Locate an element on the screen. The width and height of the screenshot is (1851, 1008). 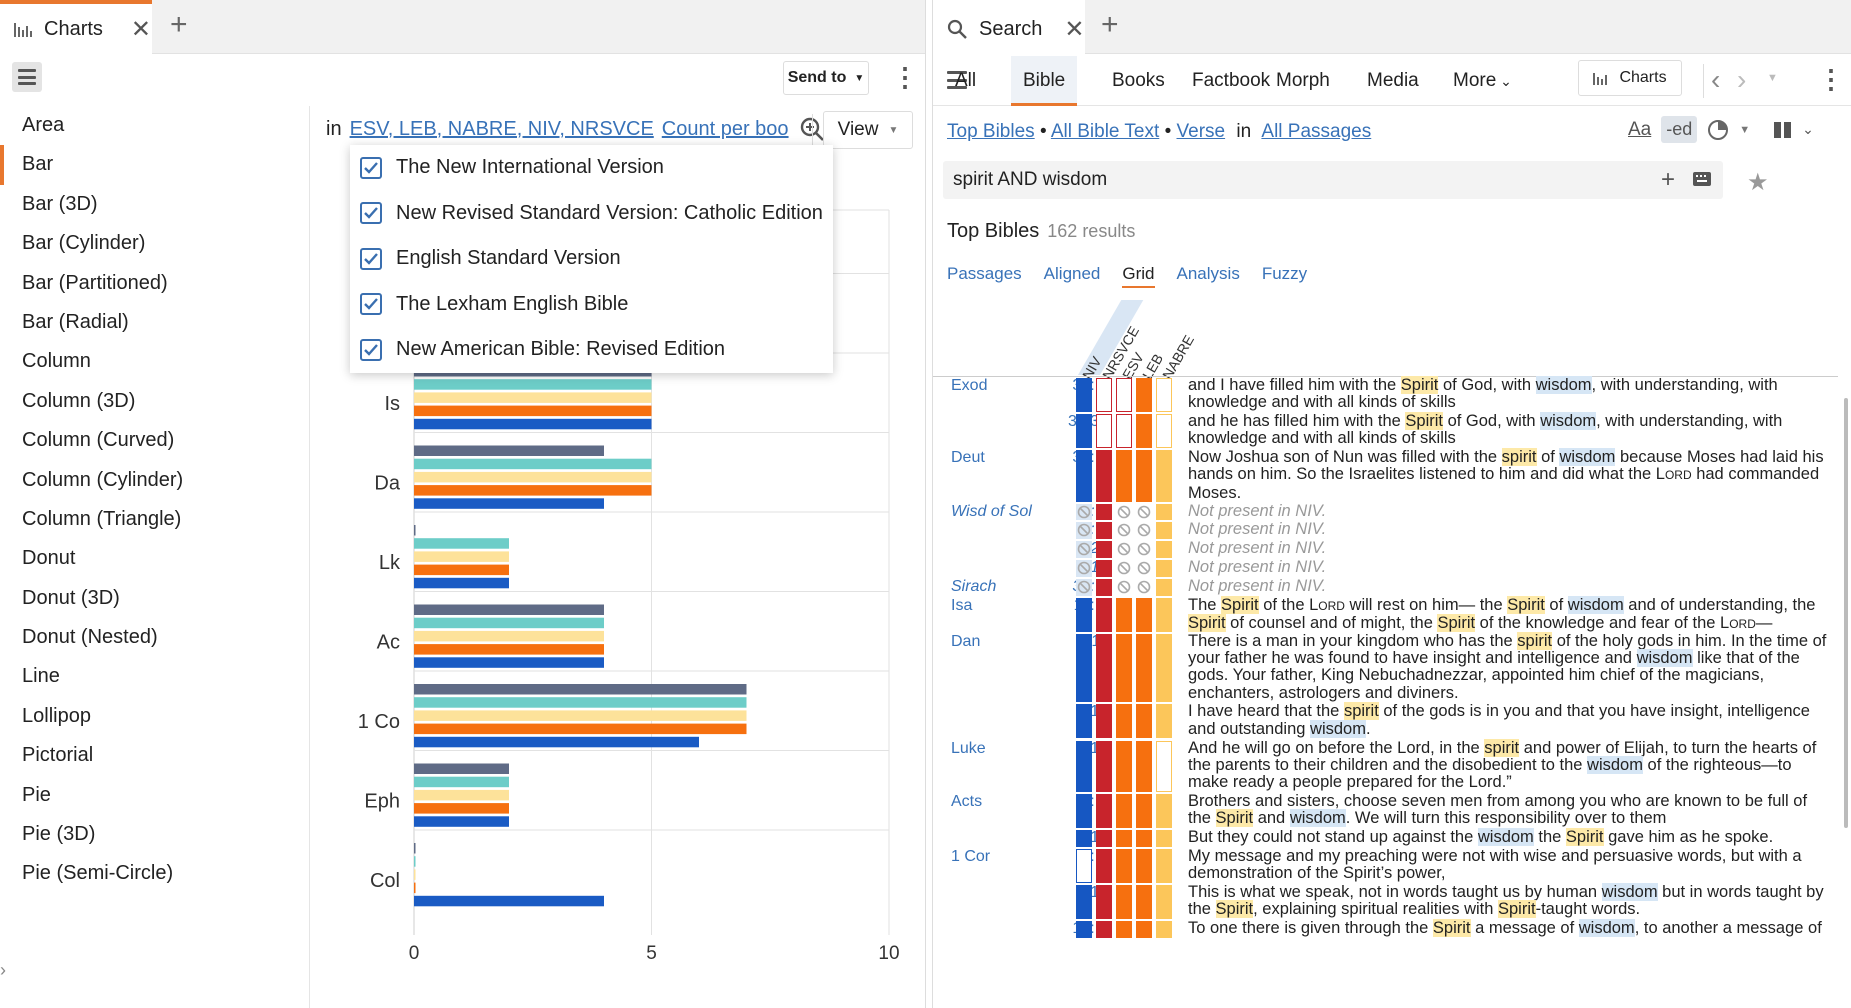
subtab-grid: Grid is located at coordinates (1138, 276).